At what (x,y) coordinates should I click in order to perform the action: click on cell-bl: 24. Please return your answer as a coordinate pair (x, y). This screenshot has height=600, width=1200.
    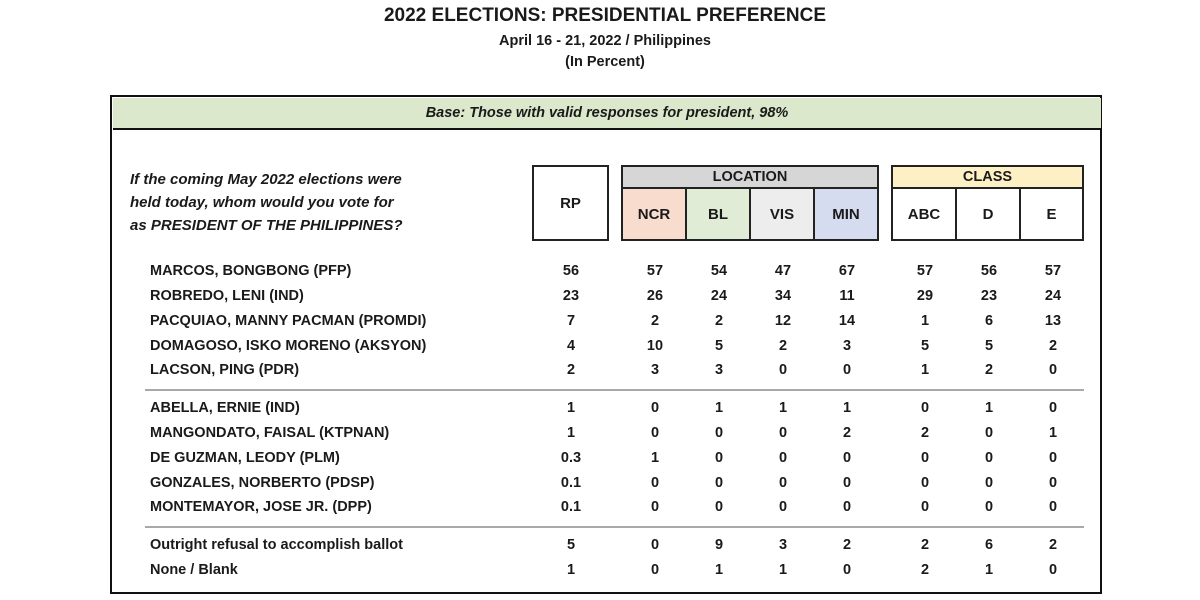
    Looking at the image, I should click on (719, 296).